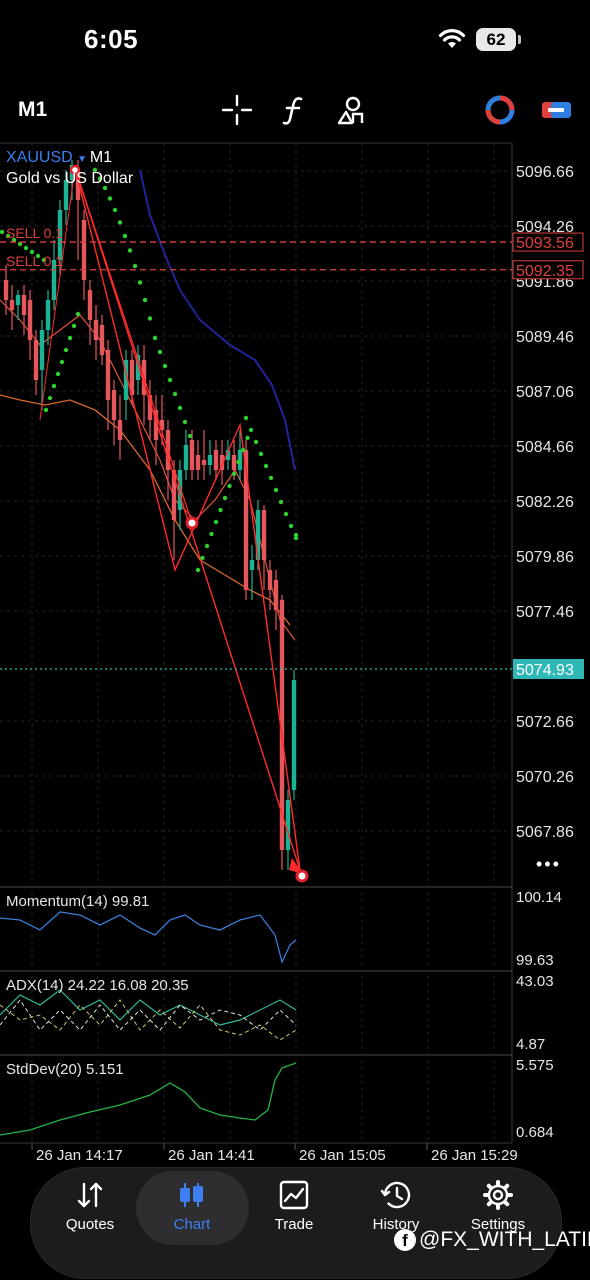 Image resolution: width=590 pixels, height=1280 pixels. What do you see at coordinates (539, 897) in the screenshot?
I see `indicator-max-label: 100.14` at bounding box center [539, 897].